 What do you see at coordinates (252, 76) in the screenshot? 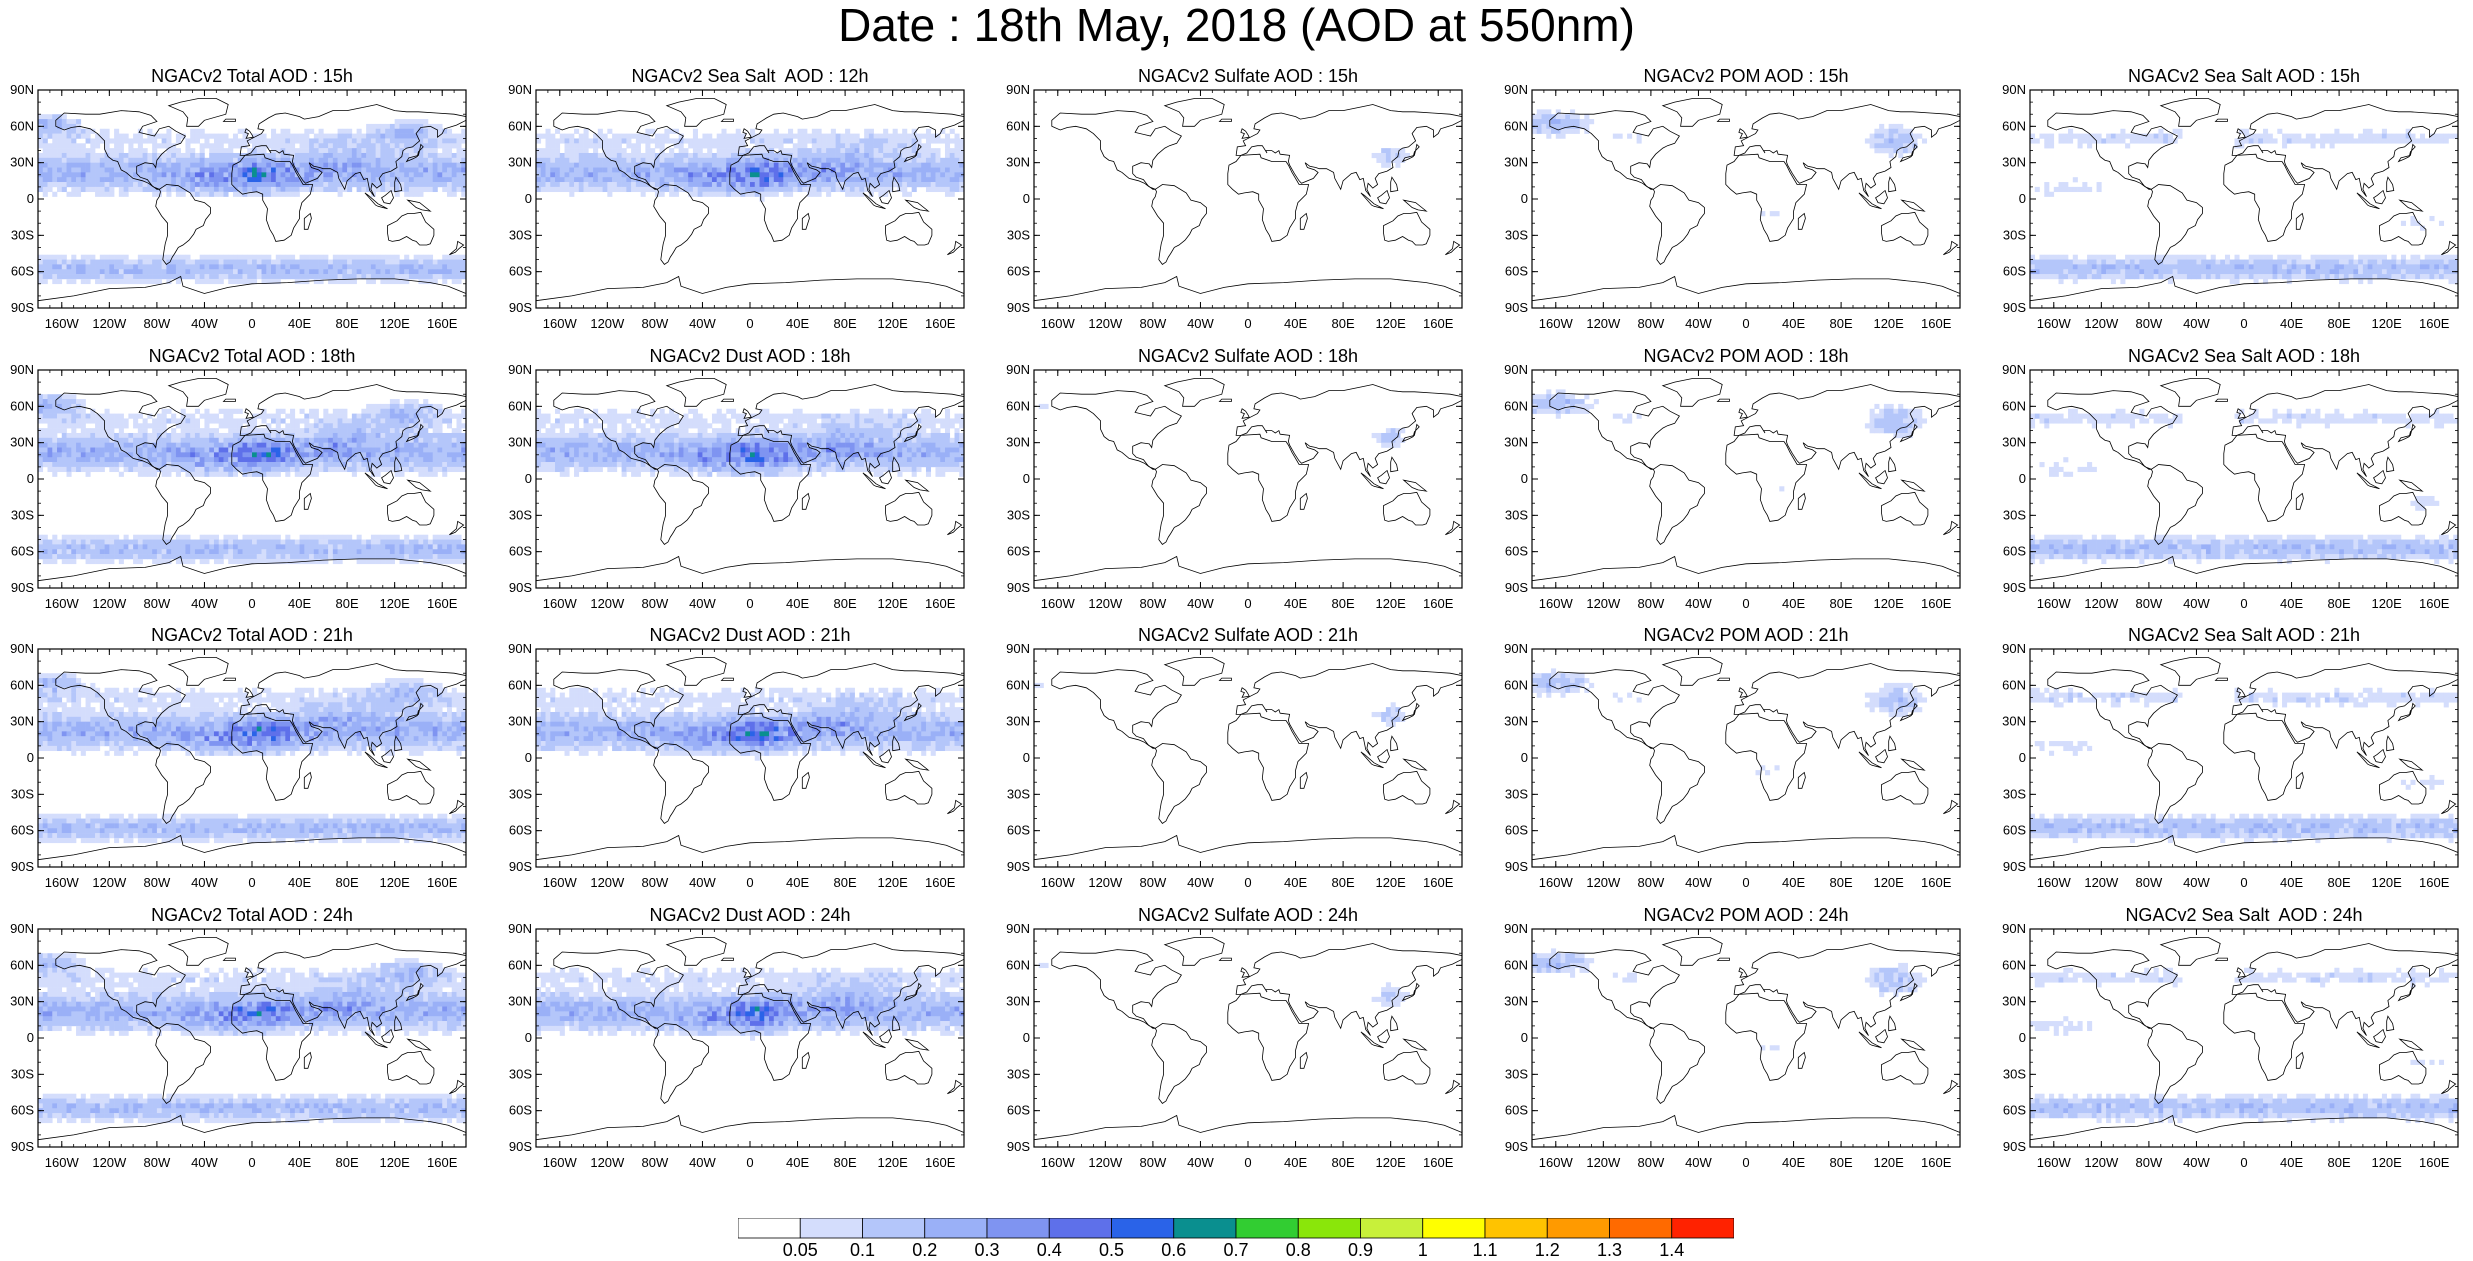
I see `panel-title: NGACv2 Total AOD : 15h` at bounding box center [252, 76].